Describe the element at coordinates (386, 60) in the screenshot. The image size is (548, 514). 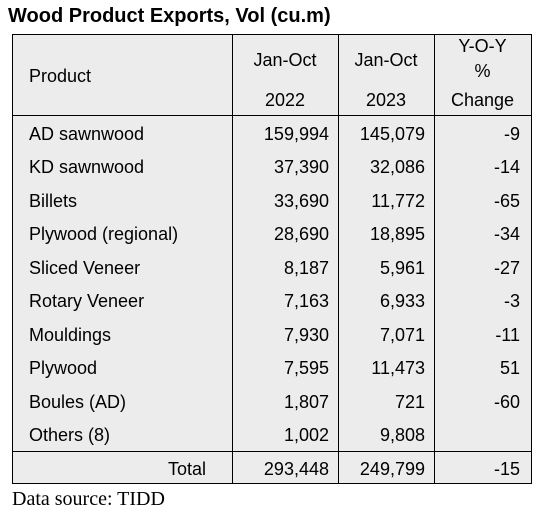
I see `header-col2-top: Jan-Oct` at that location.